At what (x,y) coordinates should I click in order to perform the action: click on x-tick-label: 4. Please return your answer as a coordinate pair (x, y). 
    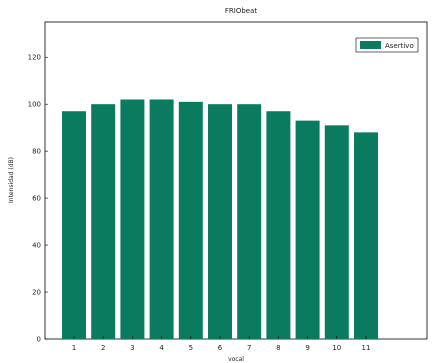
    Looking at the image, I should click on (161, 348).